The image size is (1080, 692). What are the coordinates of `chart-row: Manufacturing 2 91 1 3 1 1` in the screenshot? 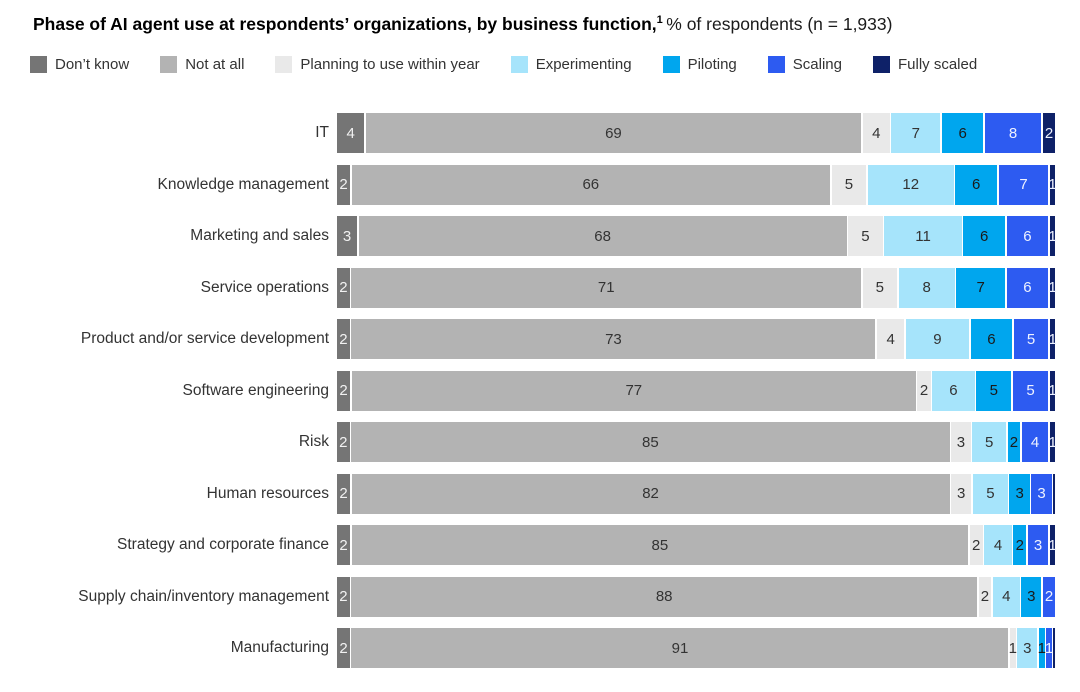 It's located at (540, 648).